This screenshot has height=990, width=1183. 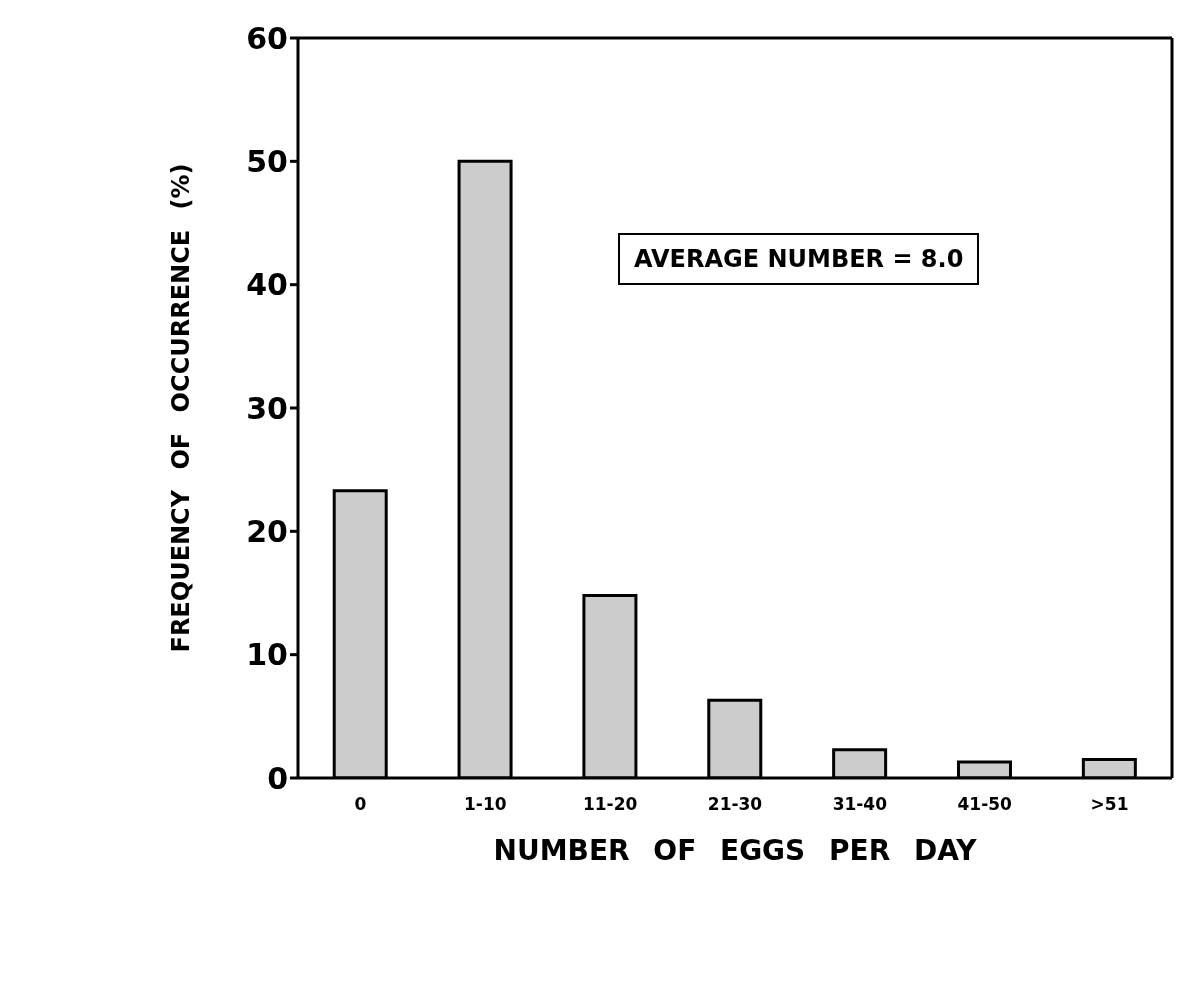 I want to click on x-tick-label: 0, so click(x=360, y=804).